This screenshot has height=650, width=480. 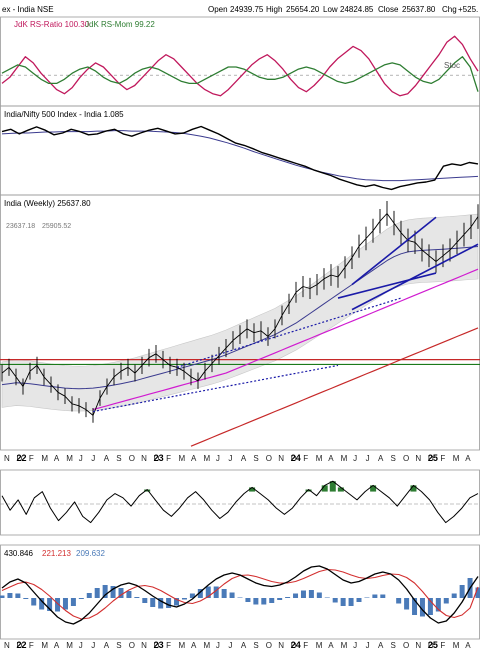 What do you see at coordinates (449, 9) in the screenshot?
I see `chg-label: Chg` at bounding box center [449, 9].